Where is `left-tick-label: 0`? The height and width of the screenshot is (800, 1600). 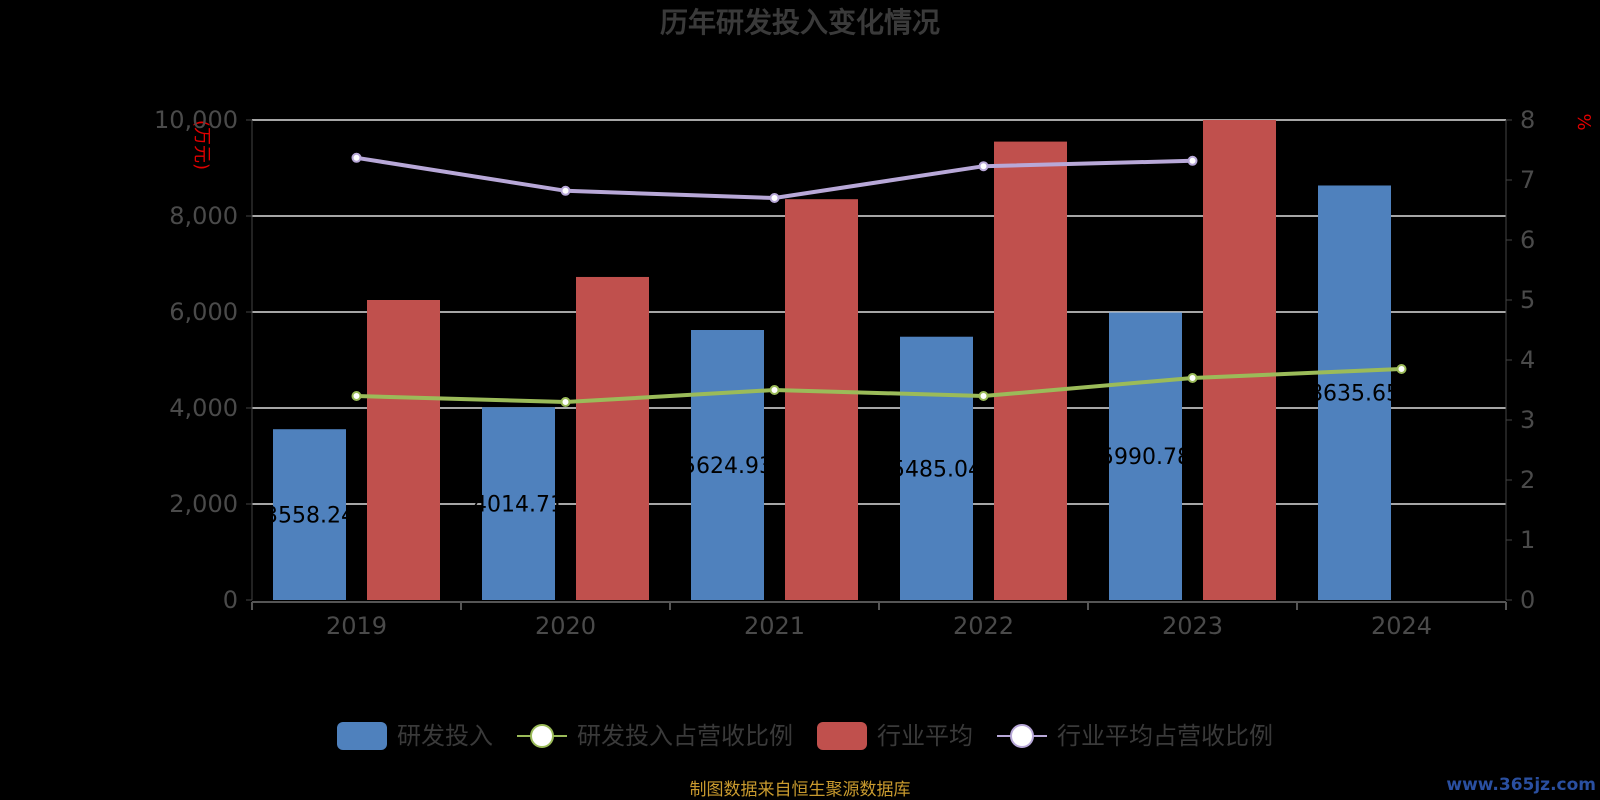
left-tick-label: 0 is located at coordinates (230, 600).